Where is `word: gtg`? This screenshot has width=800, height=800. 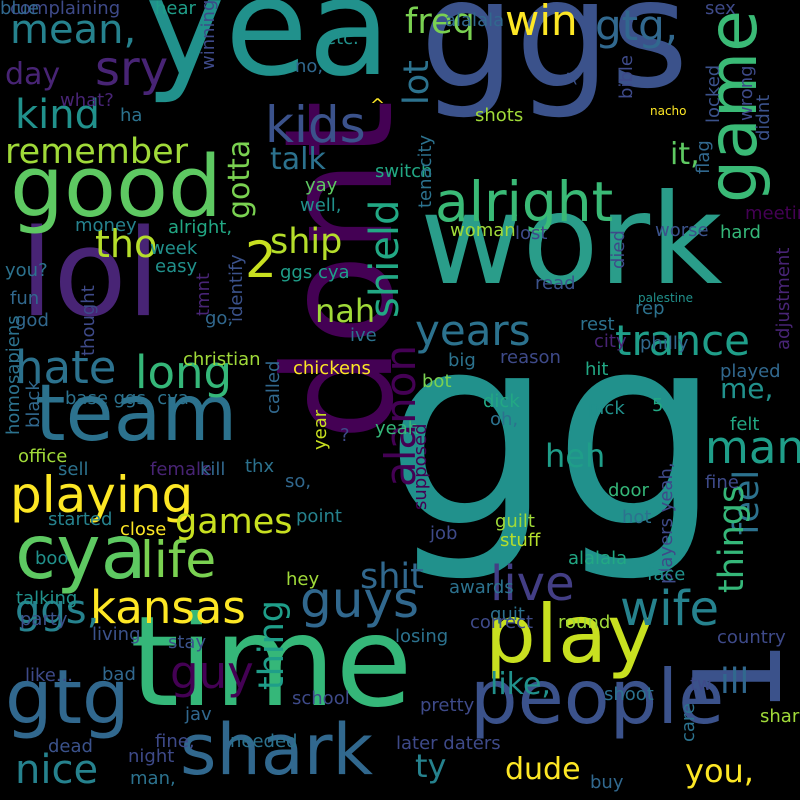
word: gtg is located at coordinates (67, 697).